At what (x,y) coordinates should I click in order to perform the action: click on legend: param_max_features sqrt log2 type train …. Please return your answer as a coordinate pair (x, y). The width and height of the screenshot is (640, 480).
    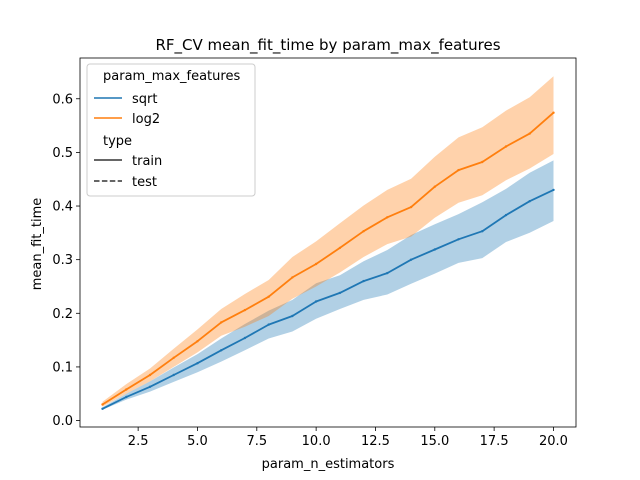
    Looking at the image, I should click on (171, 130).